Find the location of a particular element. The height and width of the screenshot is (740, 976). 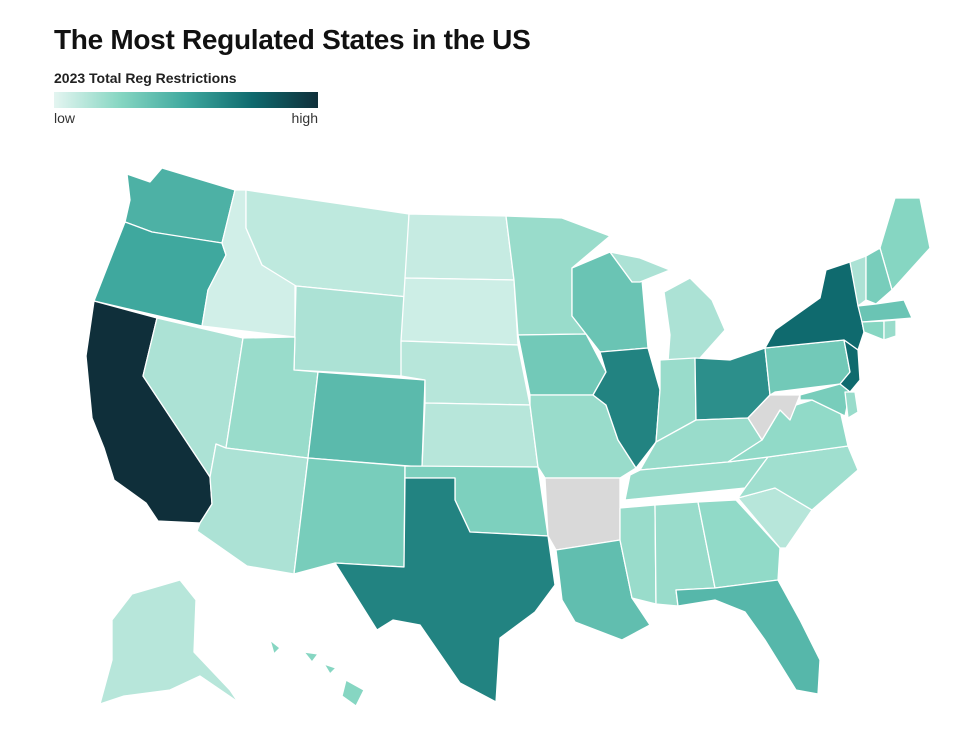

state-sd is located at coordinates (459, 311).